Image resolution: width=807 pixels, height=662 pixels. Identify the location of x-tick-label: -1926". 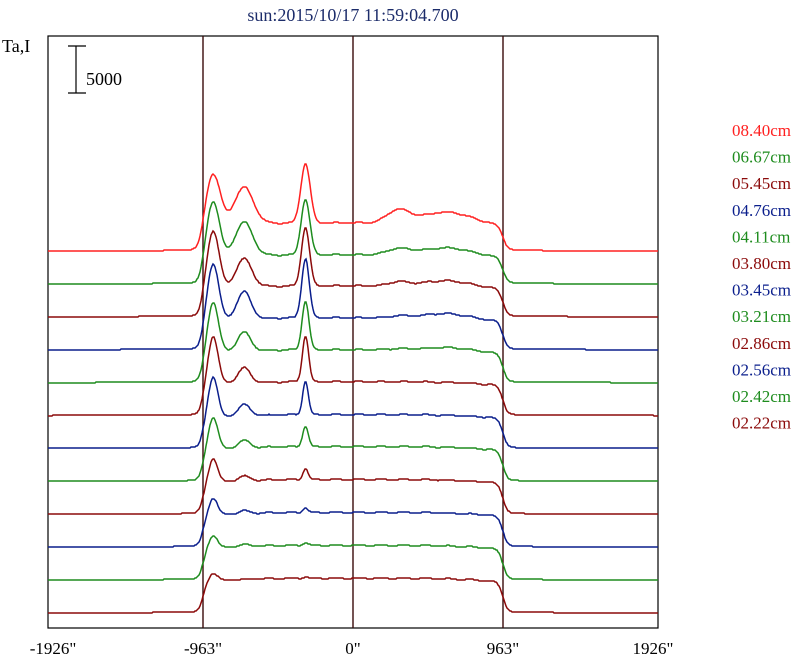
(53, 648).